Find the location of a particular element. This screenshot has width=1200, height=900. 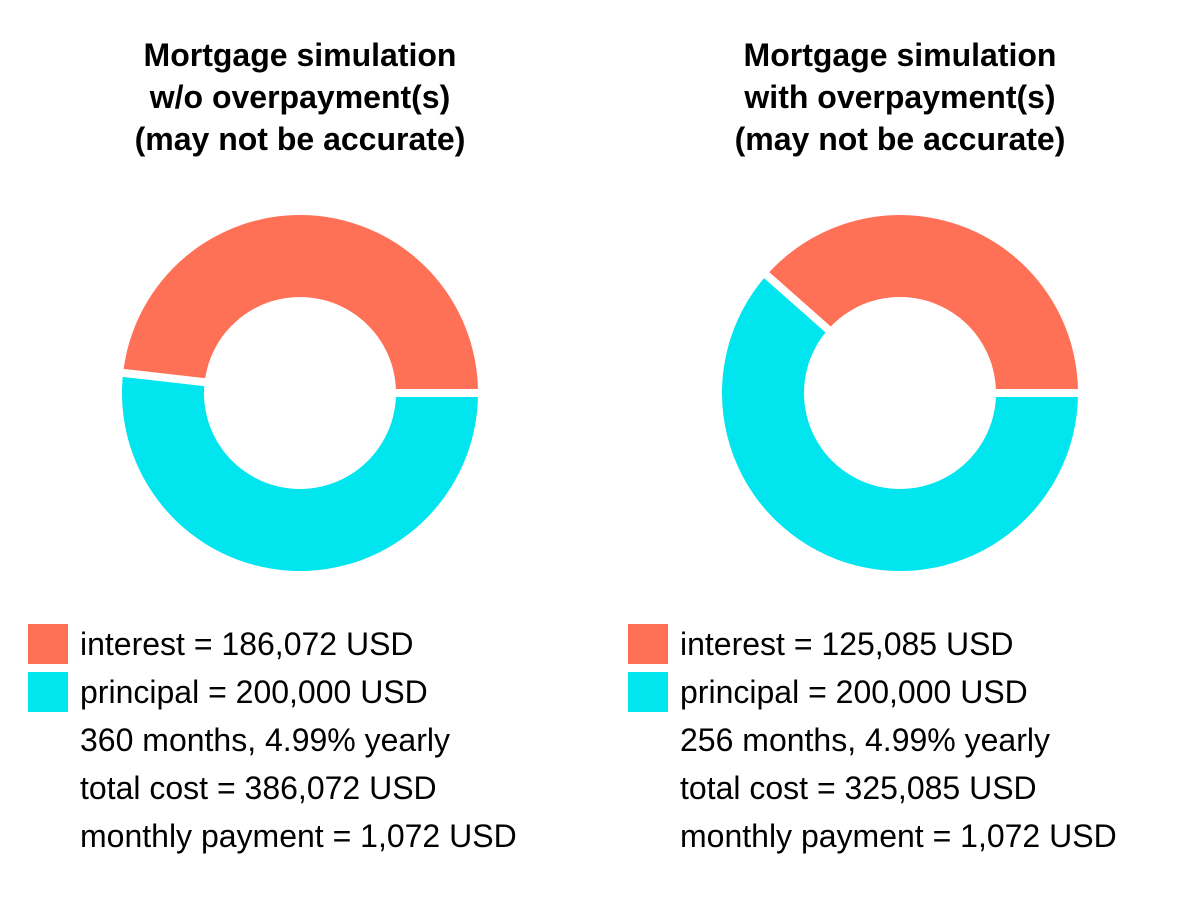

chart-title-line: w/o overpayment(s) is located at coordinates (300, 97).